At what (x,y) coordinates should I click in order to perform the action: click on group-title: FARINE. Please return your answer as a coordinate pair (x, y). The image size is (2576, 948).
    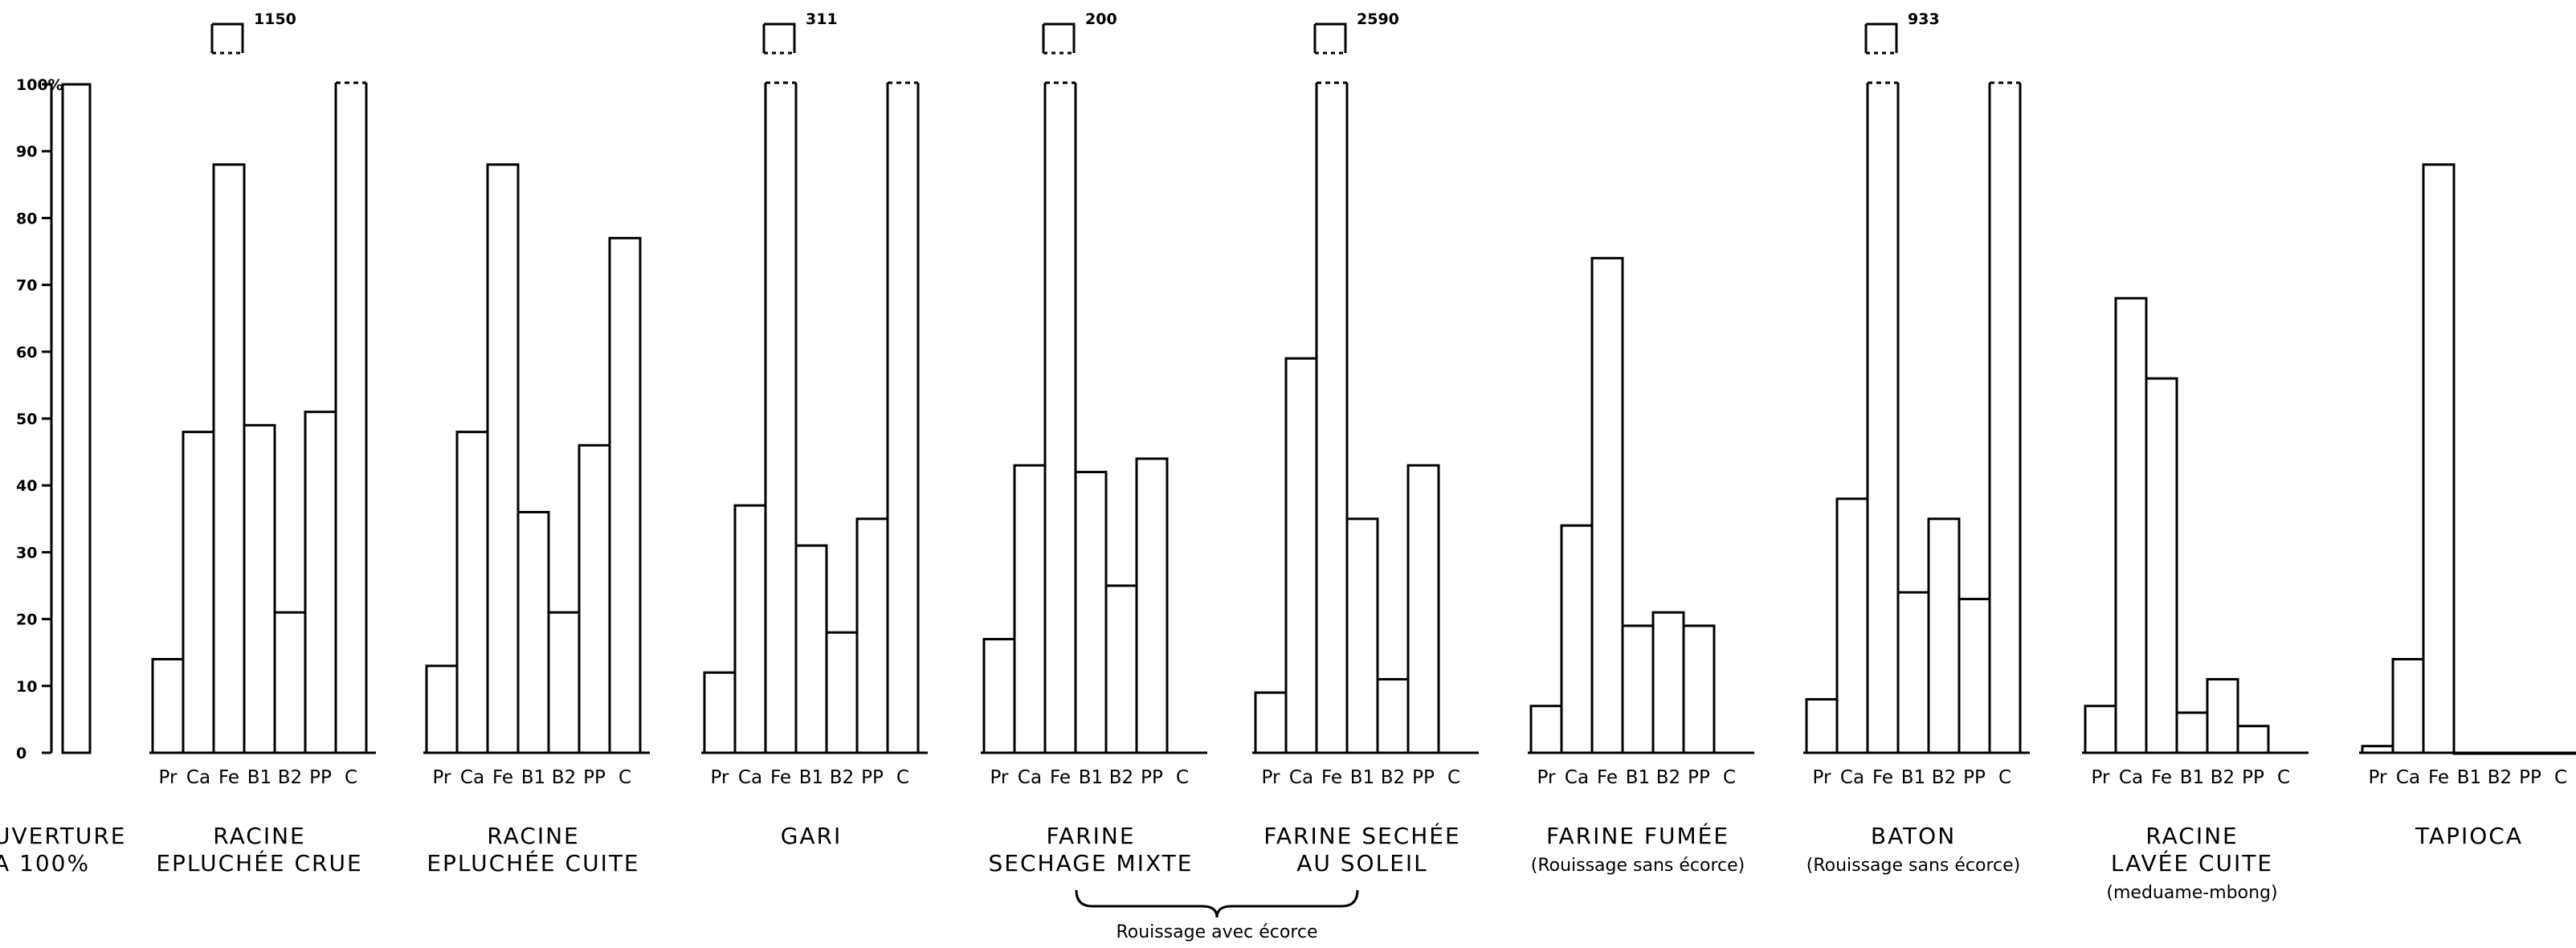
    Looking at the image, I should click on (1090, 836).